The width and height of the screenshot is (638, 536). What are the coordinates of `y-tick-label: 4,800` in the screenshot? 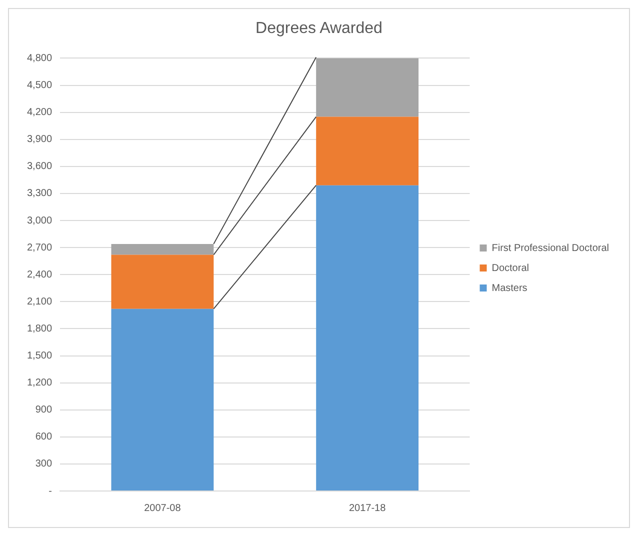 It's located at (39, 58).